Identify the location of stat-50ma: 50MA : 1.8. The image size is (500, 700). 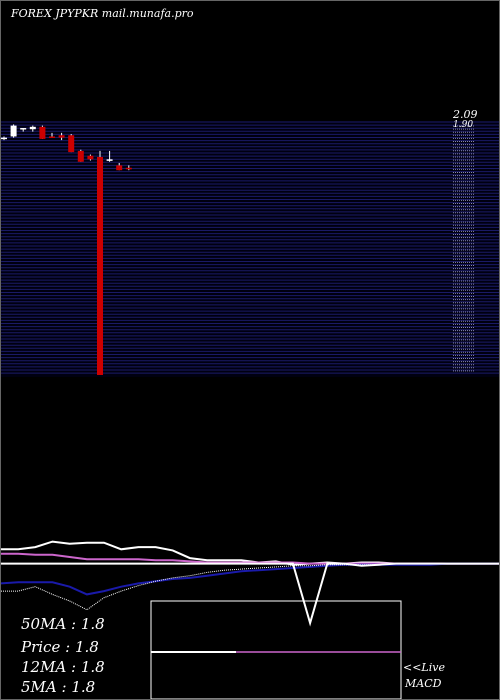
(63, 624).